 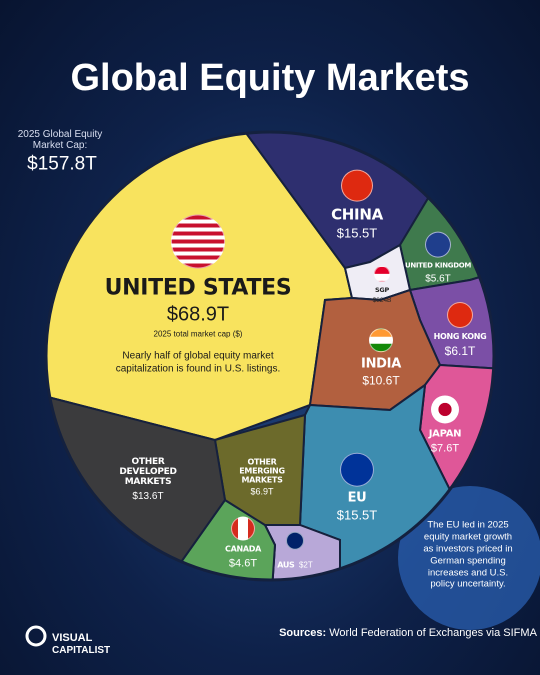 What do you see at coordinates (262, 491) in the screenshot?
I see `value-label: $6.9T` at bounding box center [262, 491].